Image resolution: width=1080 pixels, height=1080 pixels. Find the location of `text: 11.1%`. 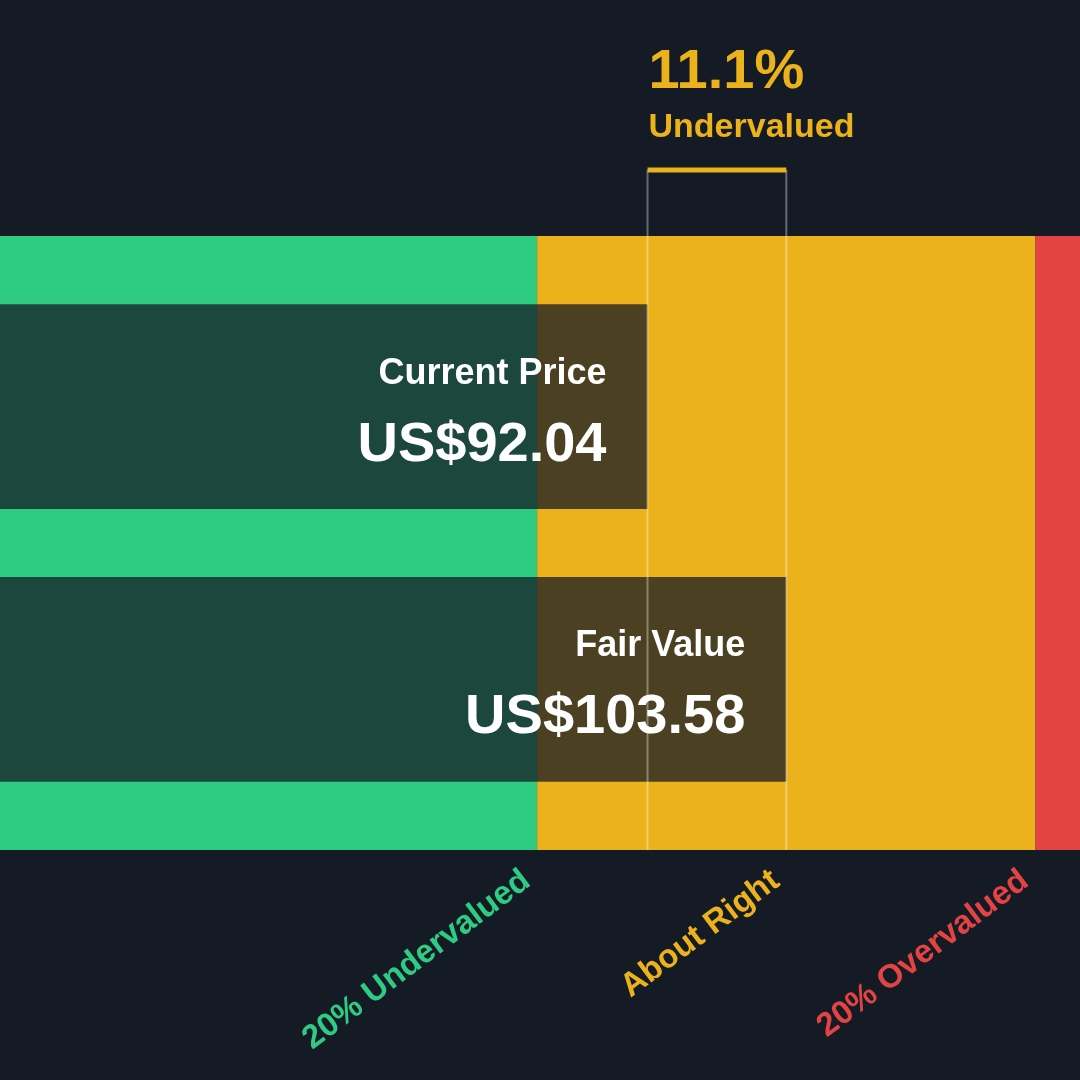

text: 11.1% is located at coordinates (726, 68).